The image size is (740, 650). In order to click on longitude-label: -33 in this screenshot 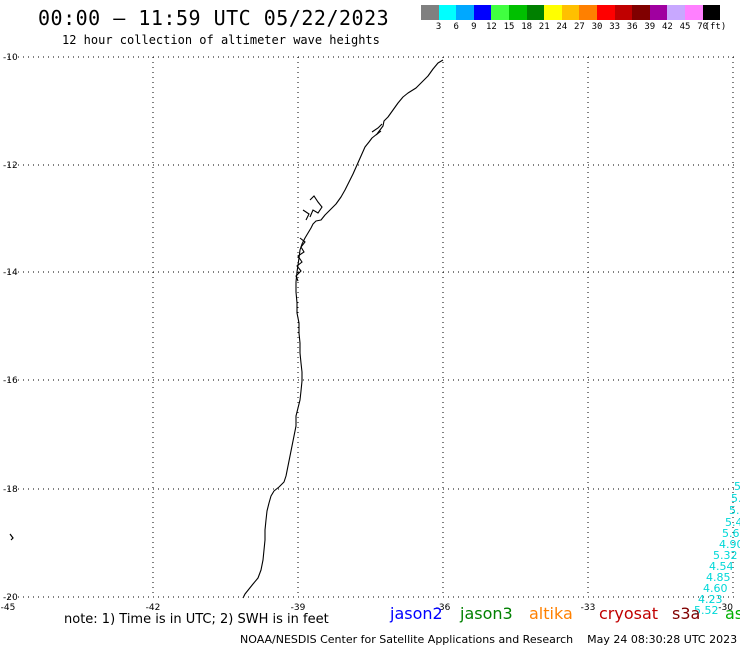, I will do `click(588, 608)`.